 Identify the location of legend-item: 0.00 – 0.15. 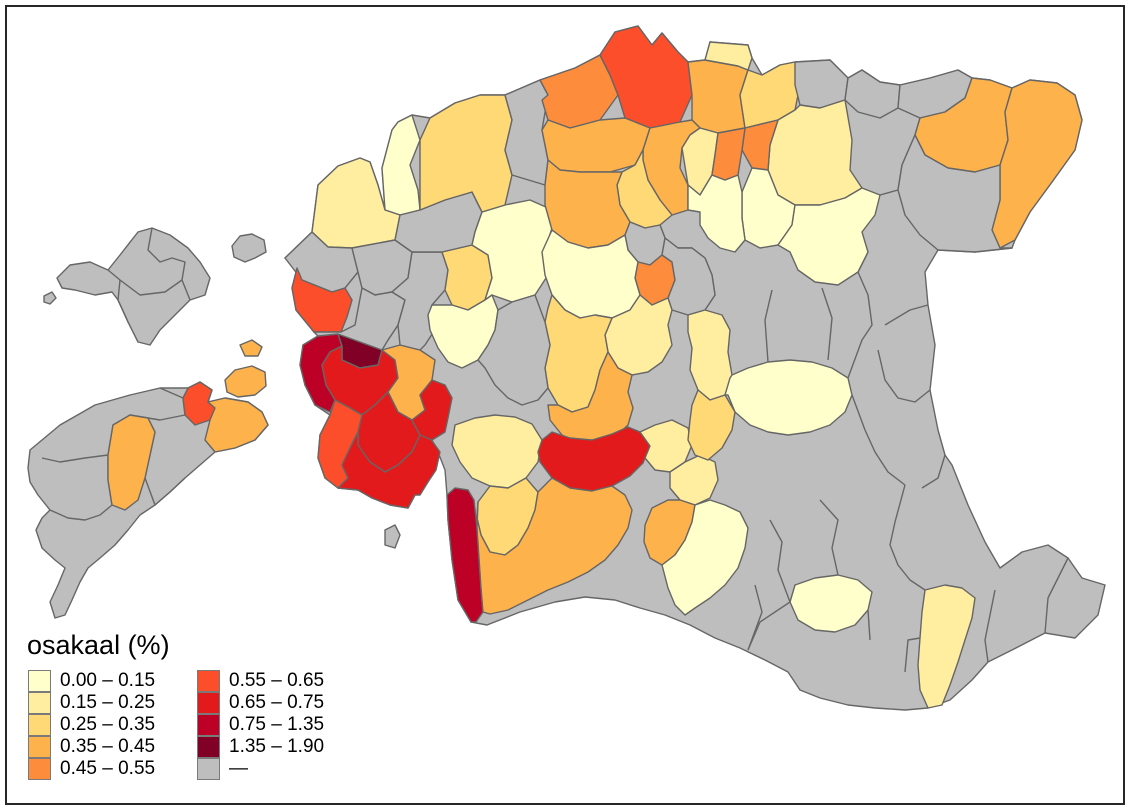
(91, 681).